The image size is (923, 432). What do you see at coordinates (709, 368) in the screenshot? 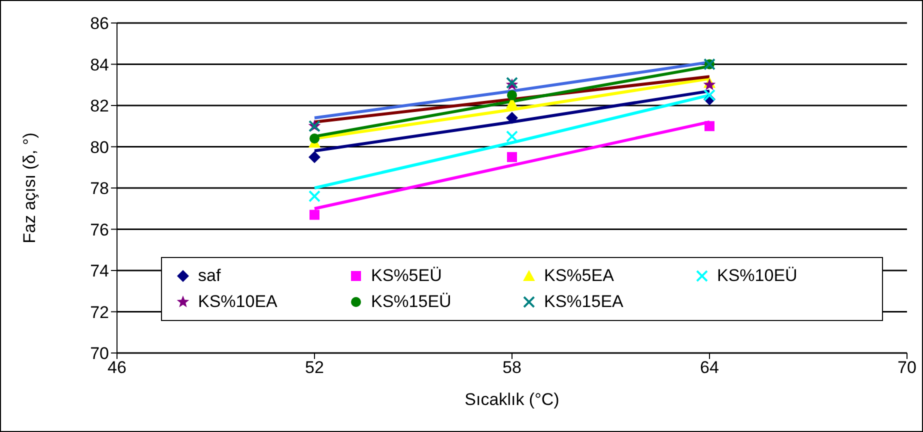
I see `x-tick-label: 64` at bounding box center [709, 368].